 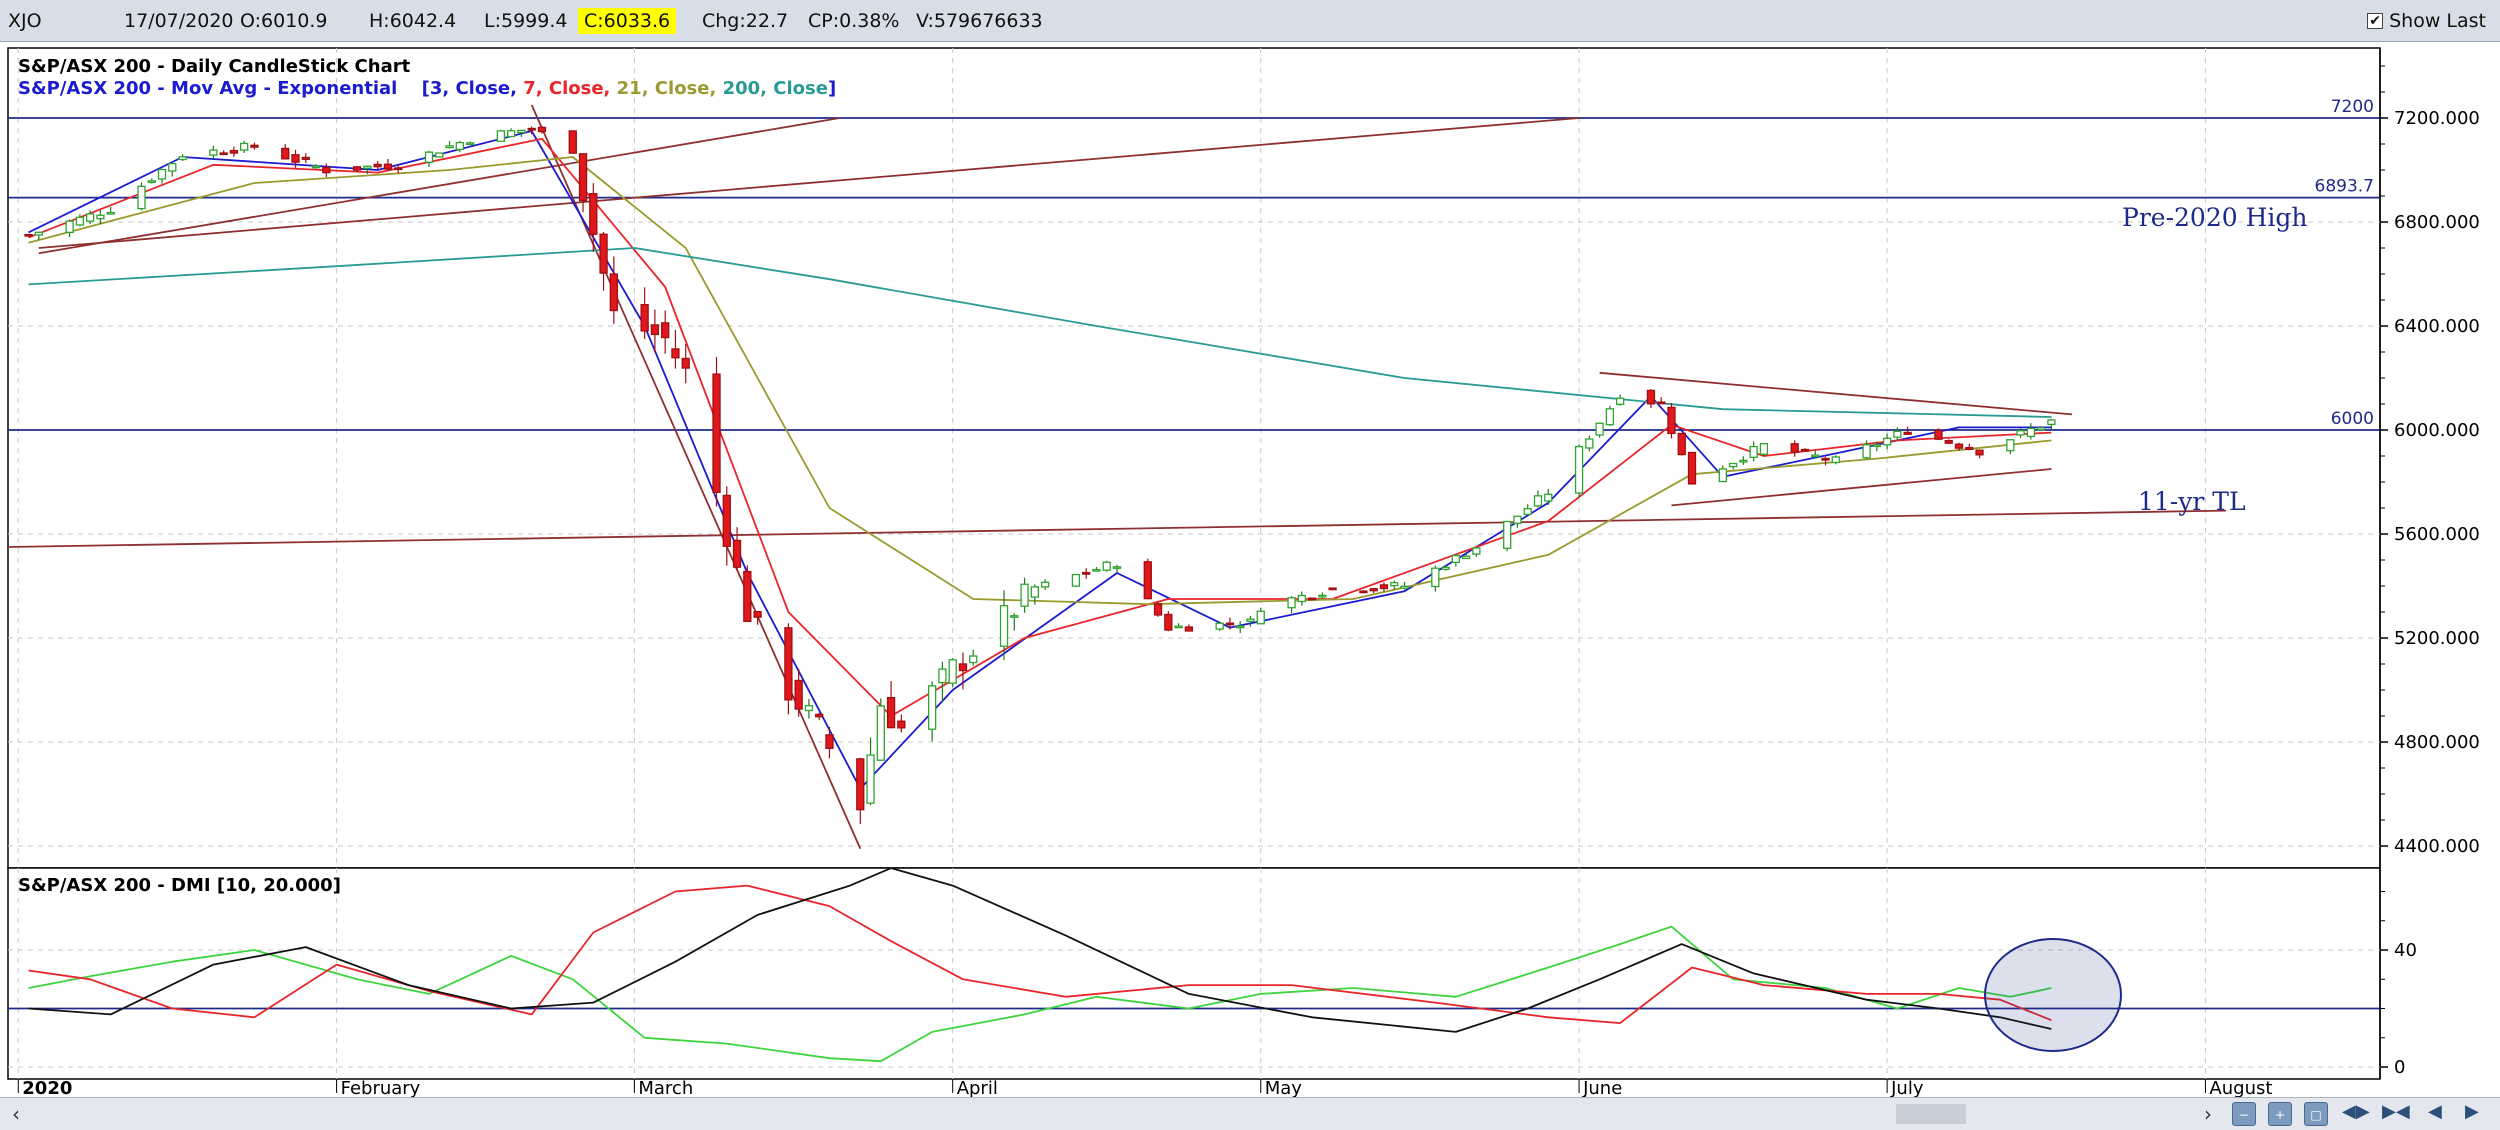 What do you see at coordinates (2405, 950) in the screenshot?
I see `dmi-tick-label: 40` at bounding box center [2405, 950].